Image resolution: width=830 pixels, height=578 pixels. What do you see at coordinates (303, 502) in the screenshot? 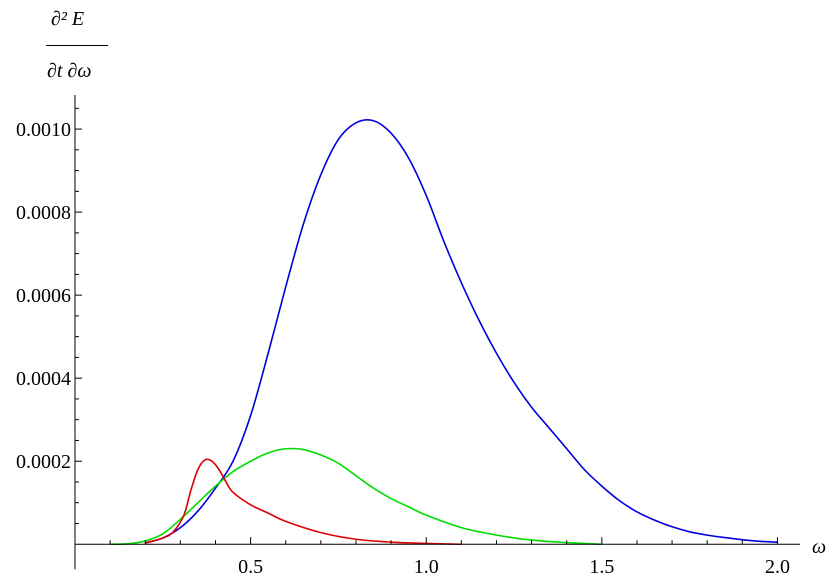
I see `series-line-red` at bounding box center [303, 502].